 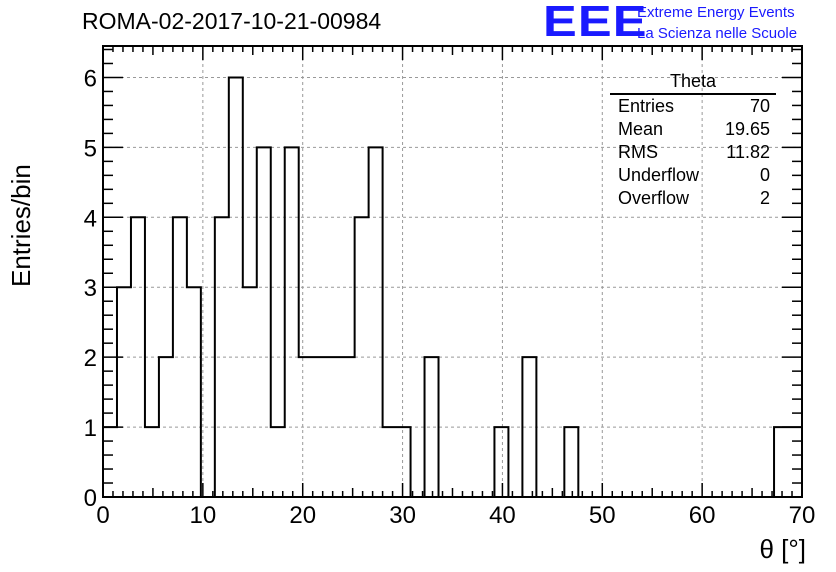 I want to click on x-tick-label: 40, so click(x=502, y=515).